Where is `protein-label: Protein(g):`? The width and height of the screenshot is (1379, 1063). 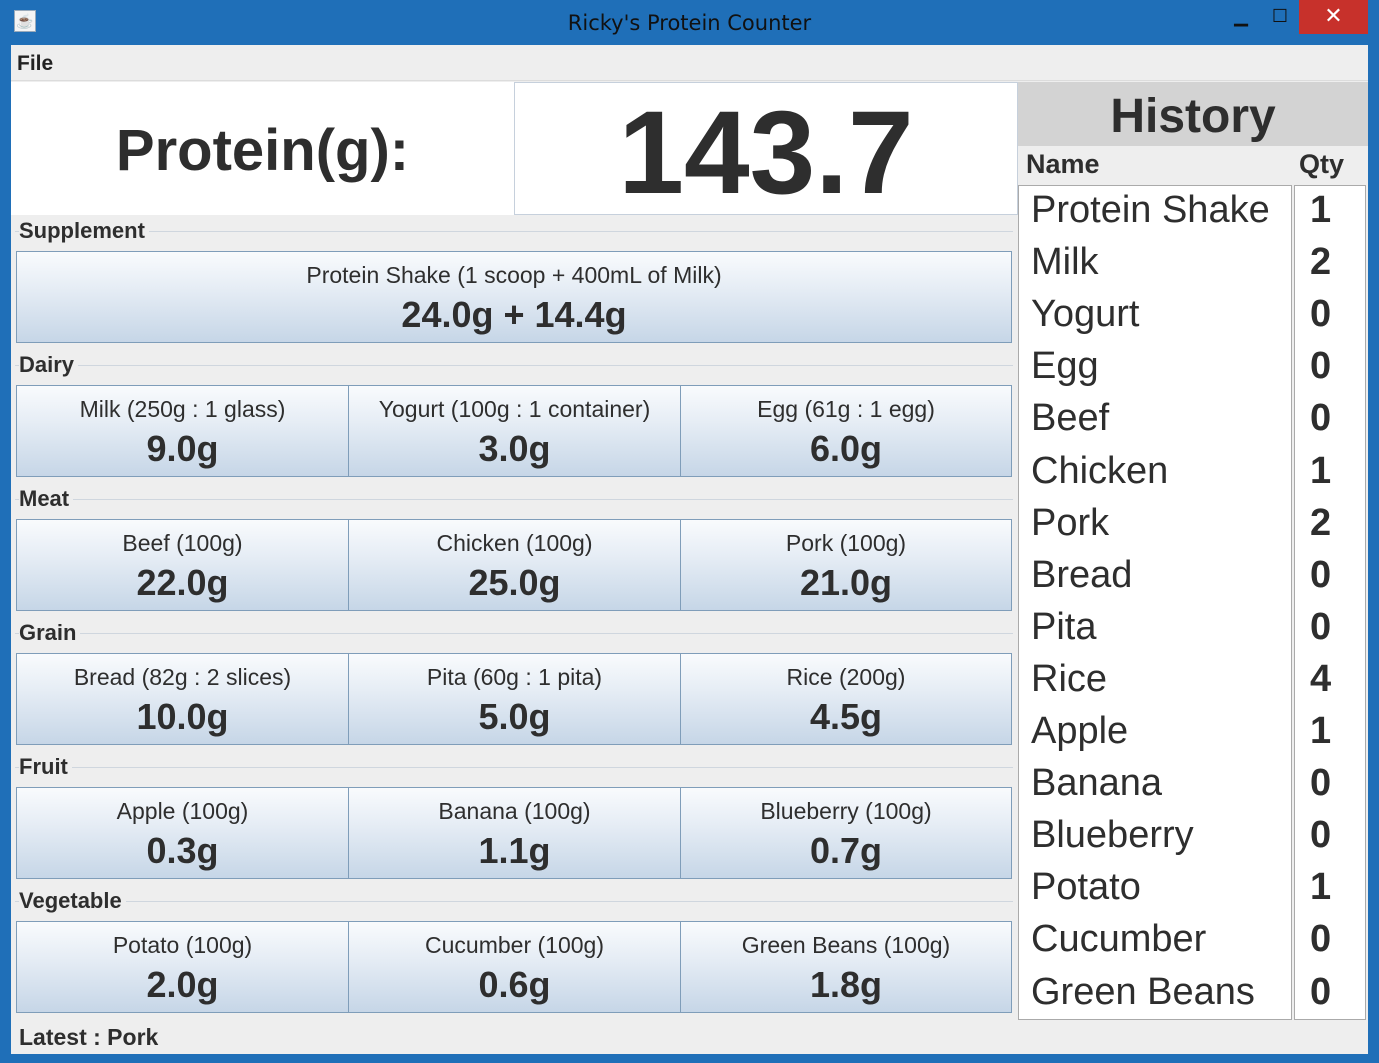 protein-label: Protein(g): is located at coordinates (262, 150).